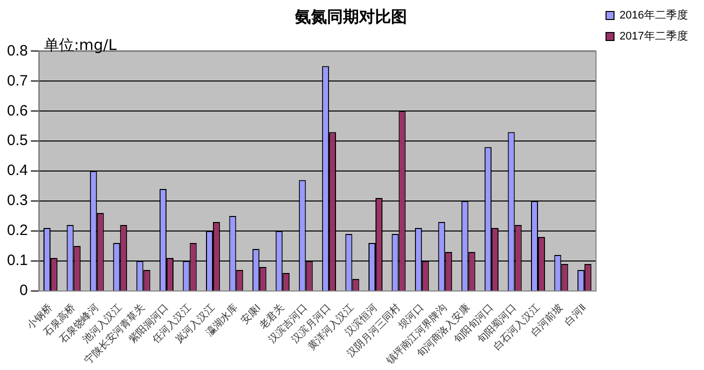  Describe the element at coordinates (350, 16) in the screenshot. I see `chart-title: 氨氮同期对比图` at that location.